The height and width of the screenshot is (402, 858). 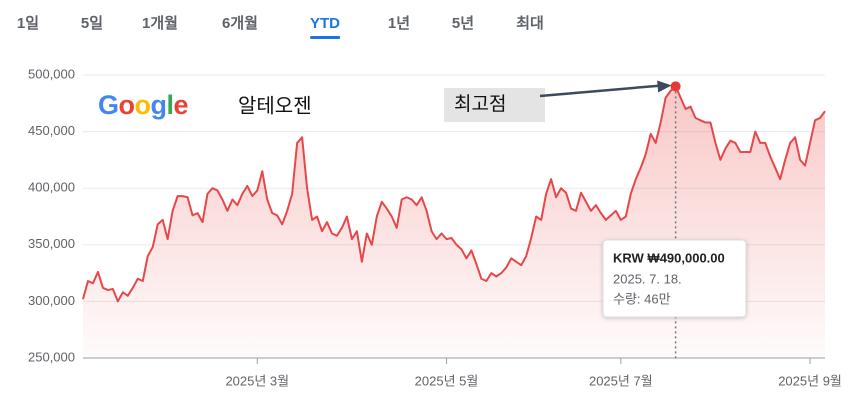 What do you see at coordinates (399, 23) in the screenshot?
I see `range-tab: 1년` at bounding box center [399, 23].